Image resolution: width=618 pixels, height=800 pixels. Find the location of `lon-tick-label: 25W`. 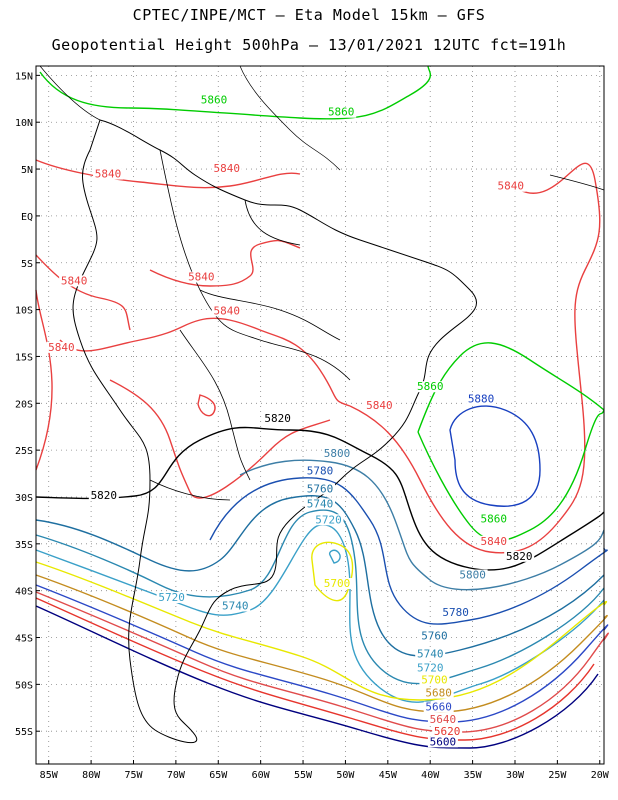

lon-tick-label: 25W is located at coordinates (557, 775).